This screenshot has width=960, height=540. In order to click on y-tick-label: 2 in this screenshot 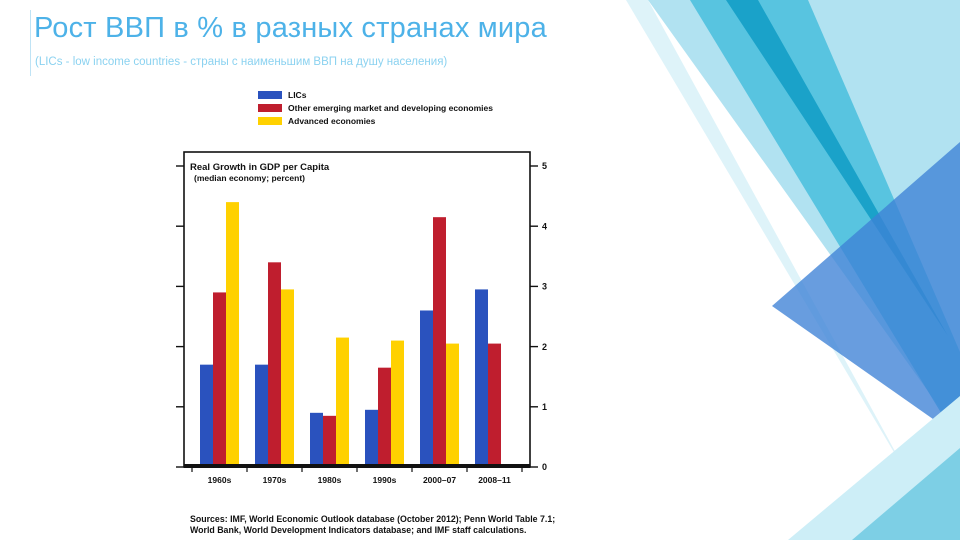, I will do `click(544, 347)`.